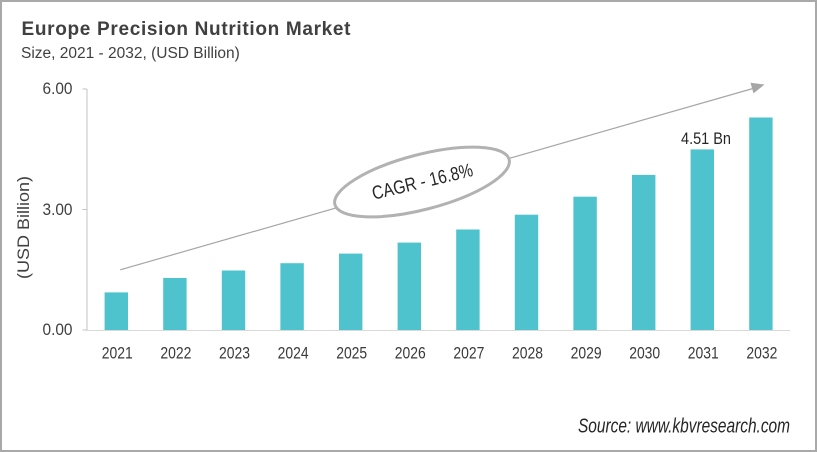 The height and width of the screenshot is (452, 817). Describe the element at coordinates (703, 352) in the screenshot. I see `svg-text: 2031` at that location.